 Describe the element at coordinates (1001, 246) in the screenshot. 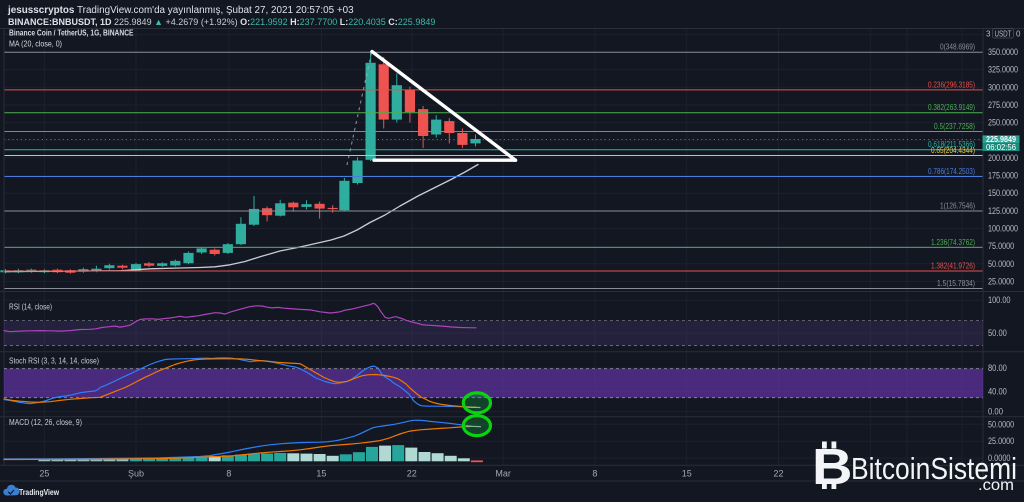

I see `svg-text: 75.0000` at that location.